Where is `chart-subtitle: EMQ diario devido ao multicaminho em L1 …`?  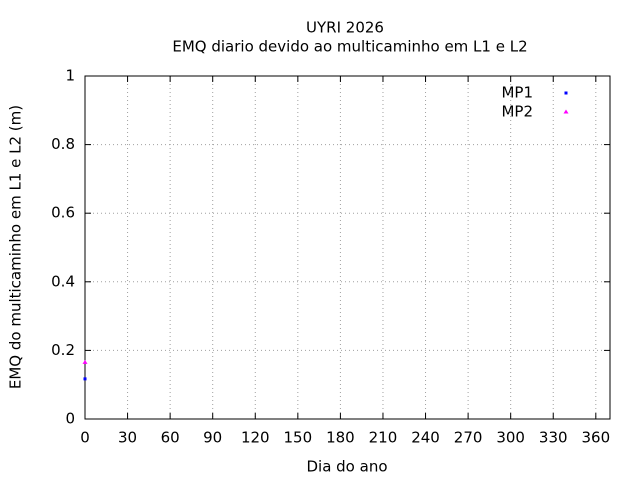
chart-subtitle: EMQ diario devido ao multicaminho em L1 … is located at coordinates (349, 47).